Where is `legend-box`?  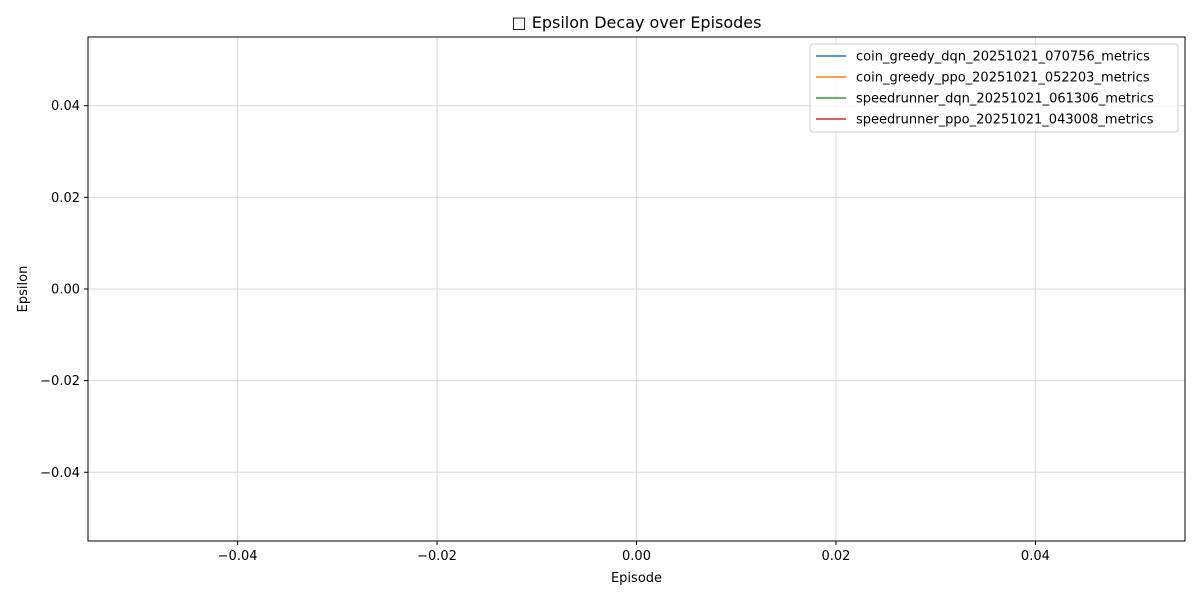 legend-box is located at coordinates (994, 88).